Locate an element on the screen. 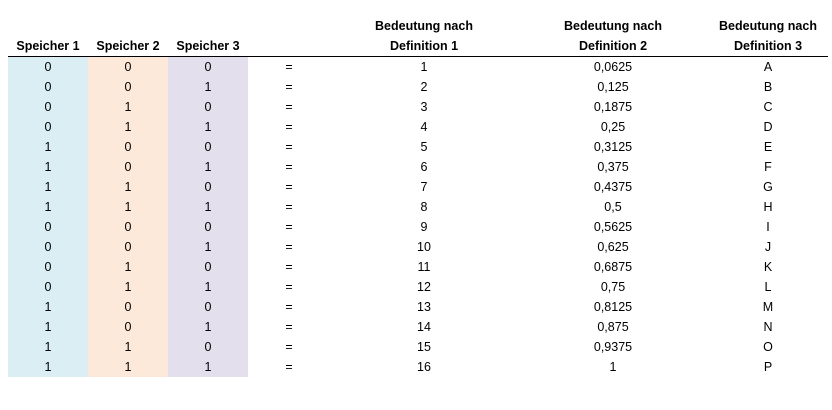  cell-definition-3: L is located at coordinates (768, 287).